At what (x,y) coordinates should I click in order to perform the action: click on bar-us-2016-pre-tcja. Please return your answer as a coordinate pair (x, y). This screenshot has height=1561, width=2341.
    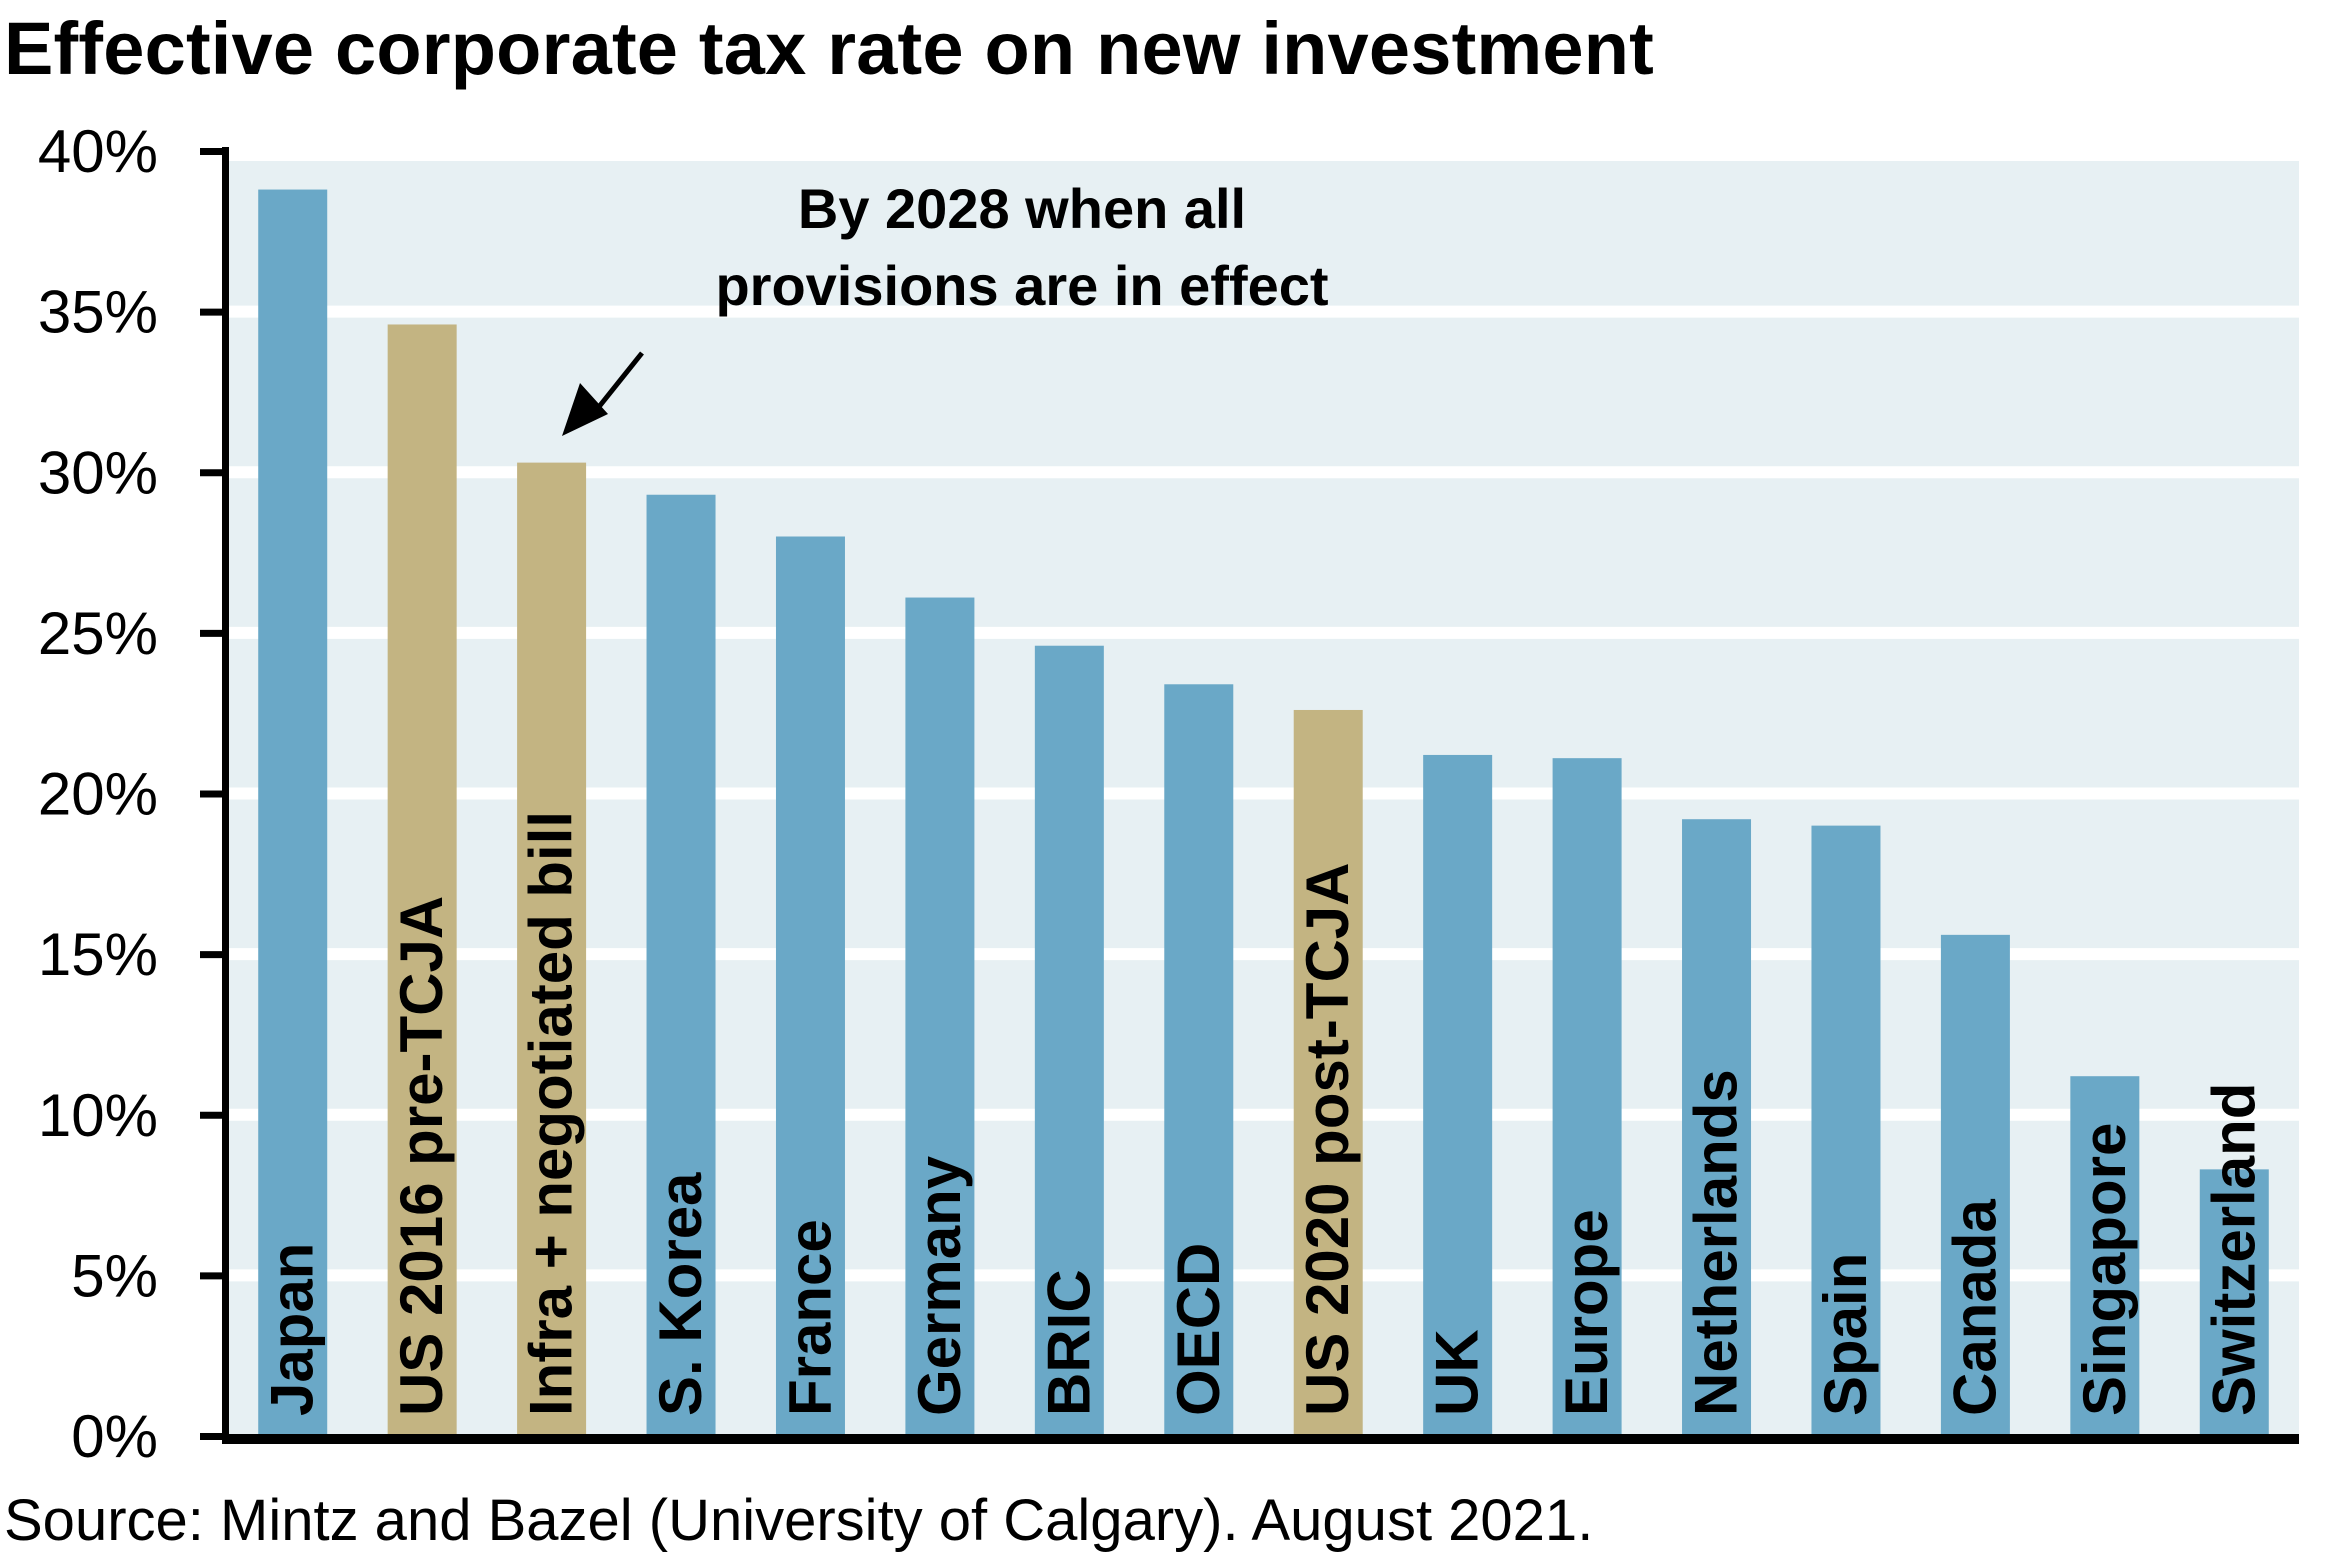
    Looking at the image, I should click on (422, 880).